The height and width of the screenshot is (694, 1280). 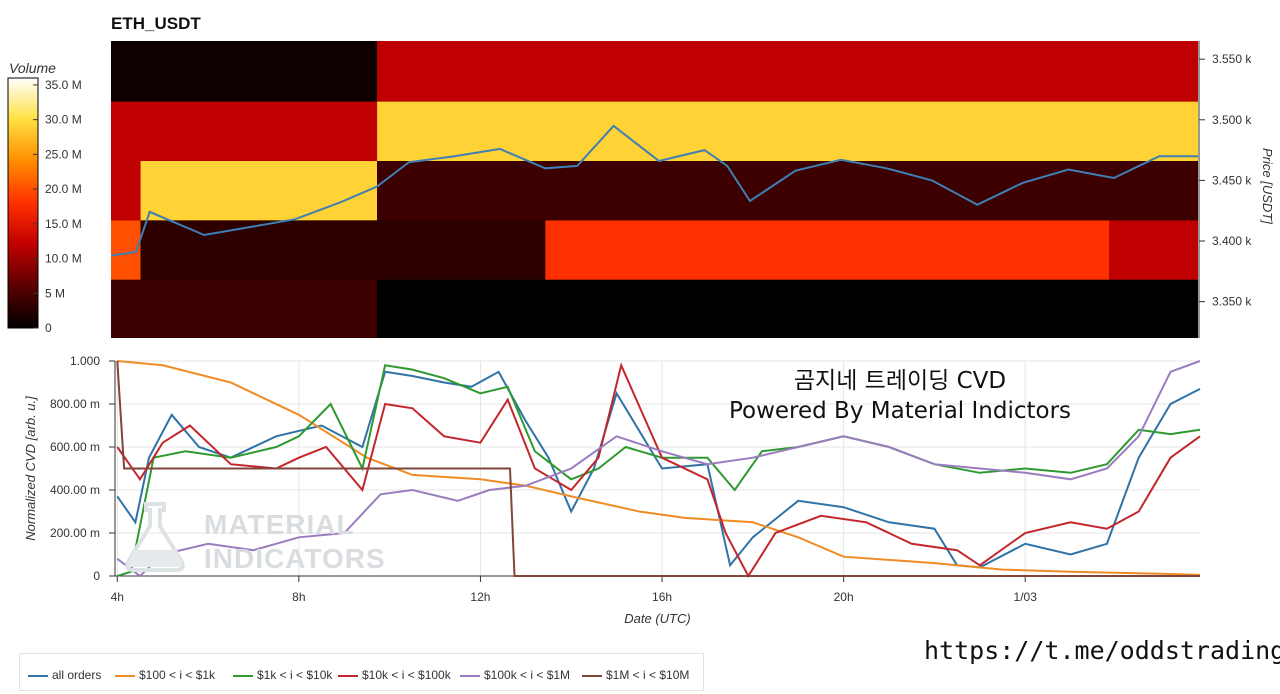 What do you see at coordinates (900, 411) in the screenshot?
I see `overlay-line2: Powered By Material Indictors` at bounding box center [900, 411].